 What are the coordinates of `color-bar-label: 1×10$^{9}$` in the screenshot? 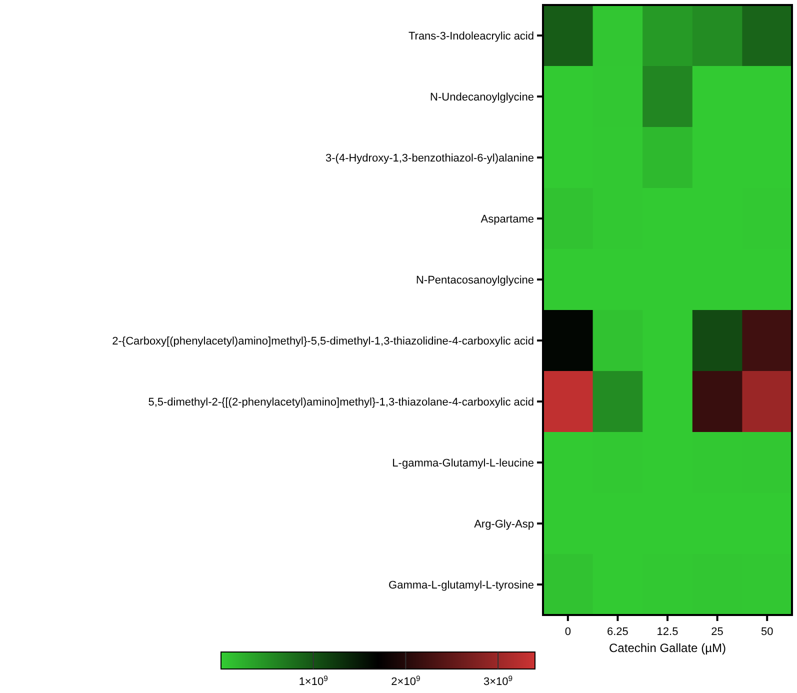 It's located at (313, 681).